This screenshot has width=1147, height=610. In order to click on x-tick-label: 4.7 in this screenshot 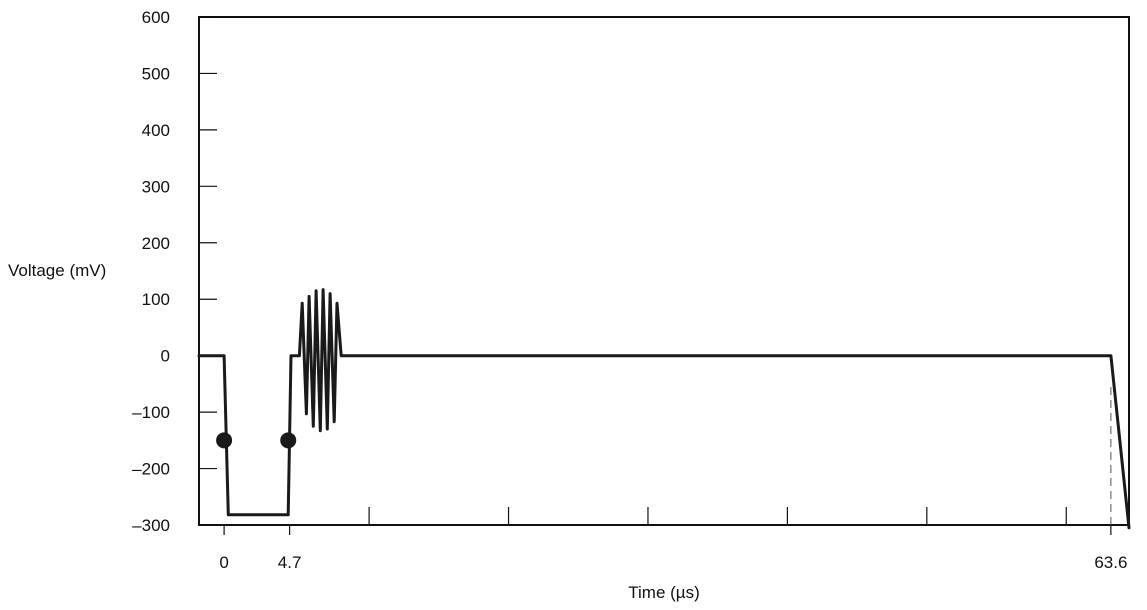, I will do `click(290, 562)`.